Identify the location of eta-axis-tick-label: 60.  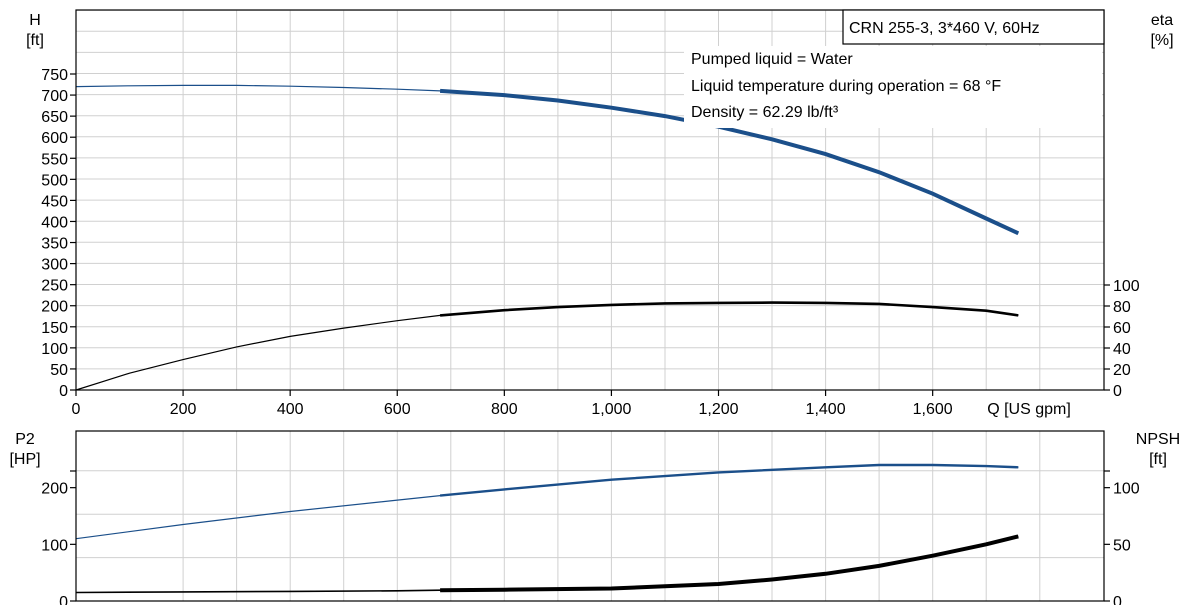
(1122, 328).